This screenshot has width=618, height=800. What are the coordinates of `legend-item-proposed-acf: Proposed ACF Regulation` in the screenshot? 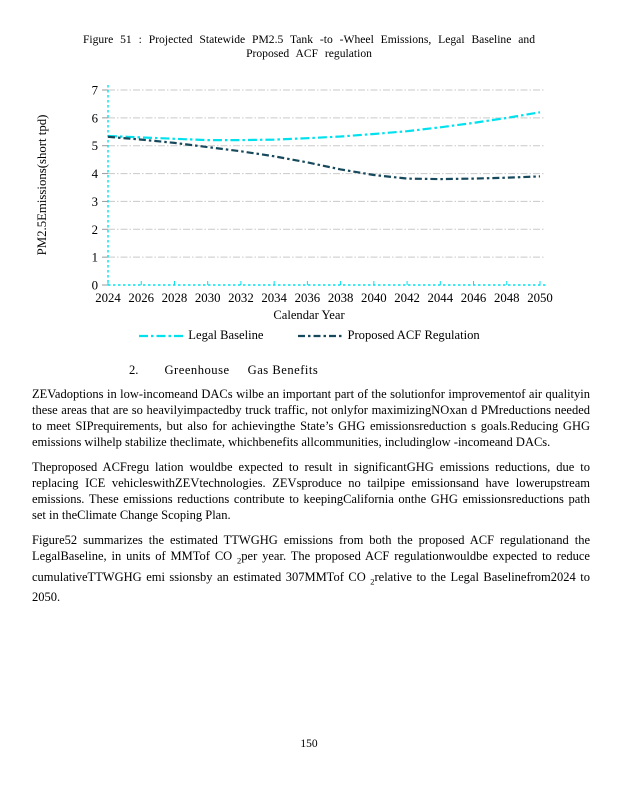 It's located at (388, 335).